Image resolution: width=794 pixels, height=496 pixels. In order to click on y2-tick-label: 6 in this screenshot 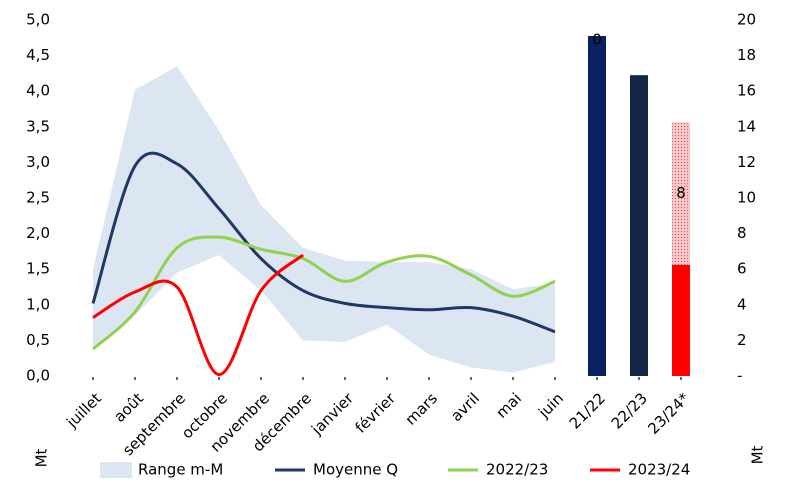, I will do `click(742, 269)`.